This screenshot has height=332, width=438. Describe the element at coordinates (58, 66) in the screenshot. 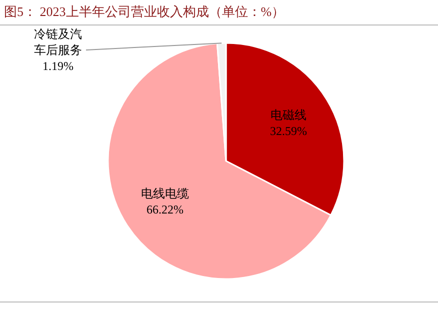

I see `data-label: 1.19%` at that location.